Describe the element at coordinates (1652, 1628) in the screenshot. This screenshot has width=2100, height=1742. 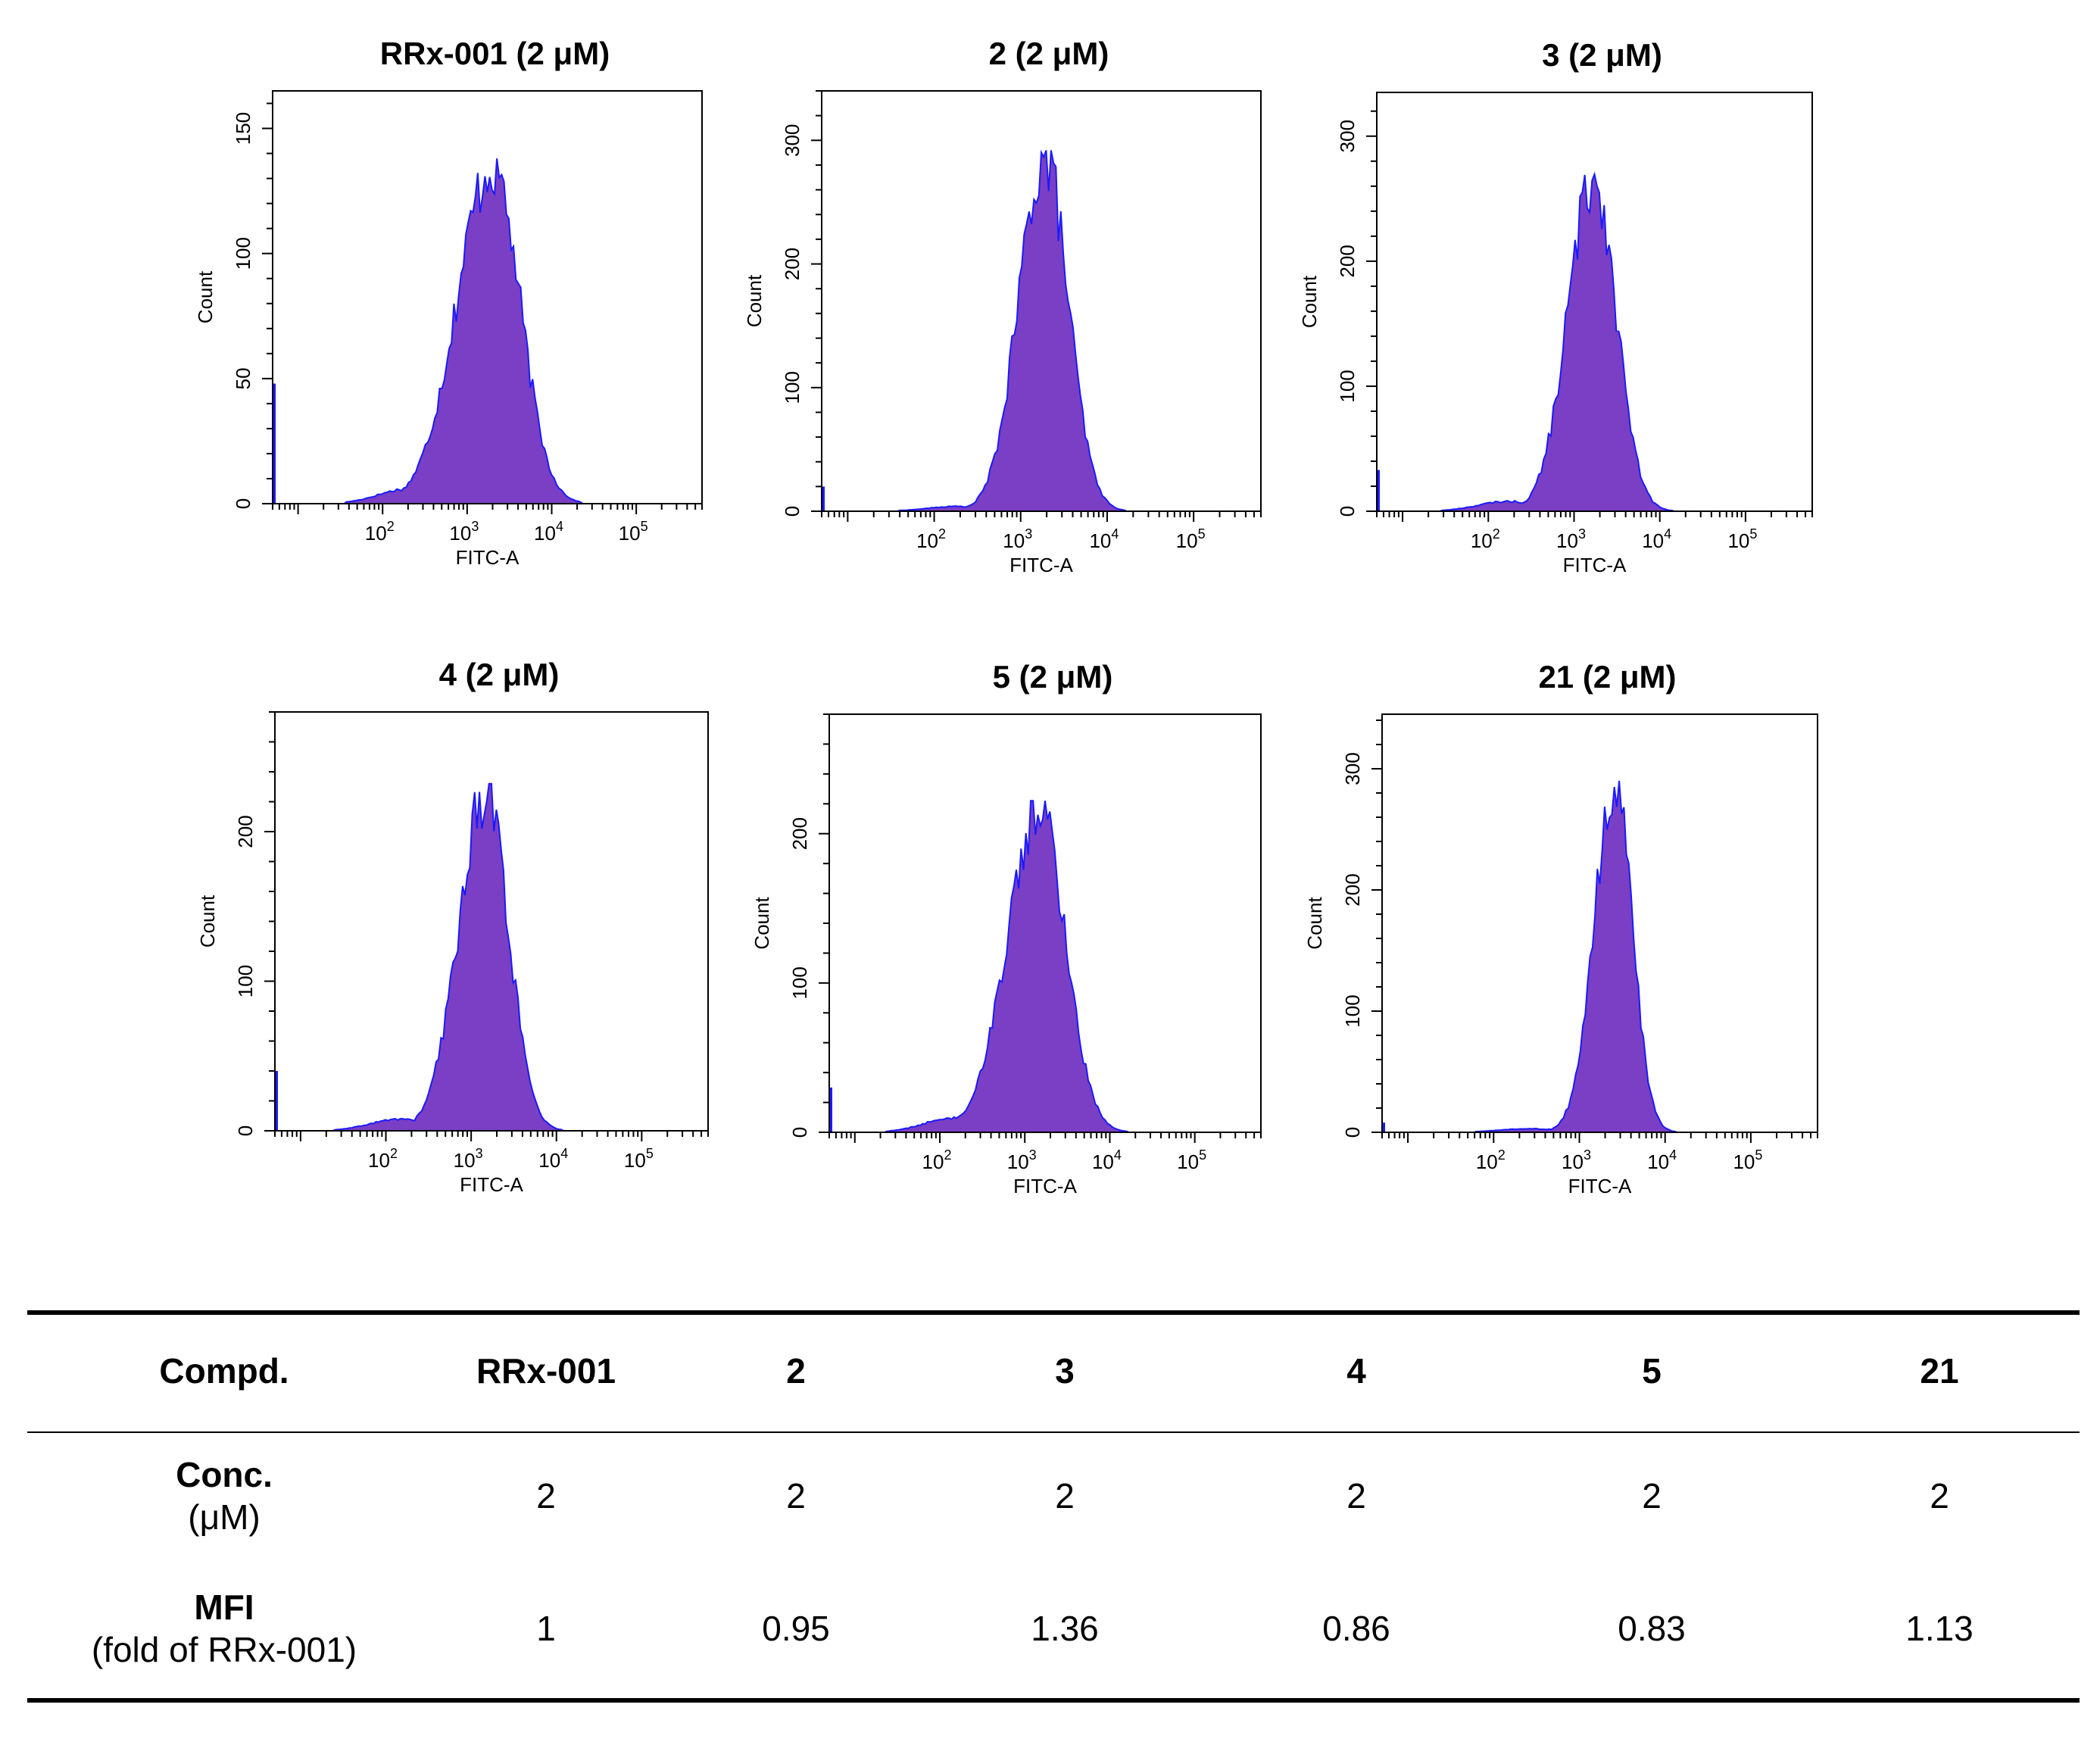
I see `table-cell: 0.83` at that location.